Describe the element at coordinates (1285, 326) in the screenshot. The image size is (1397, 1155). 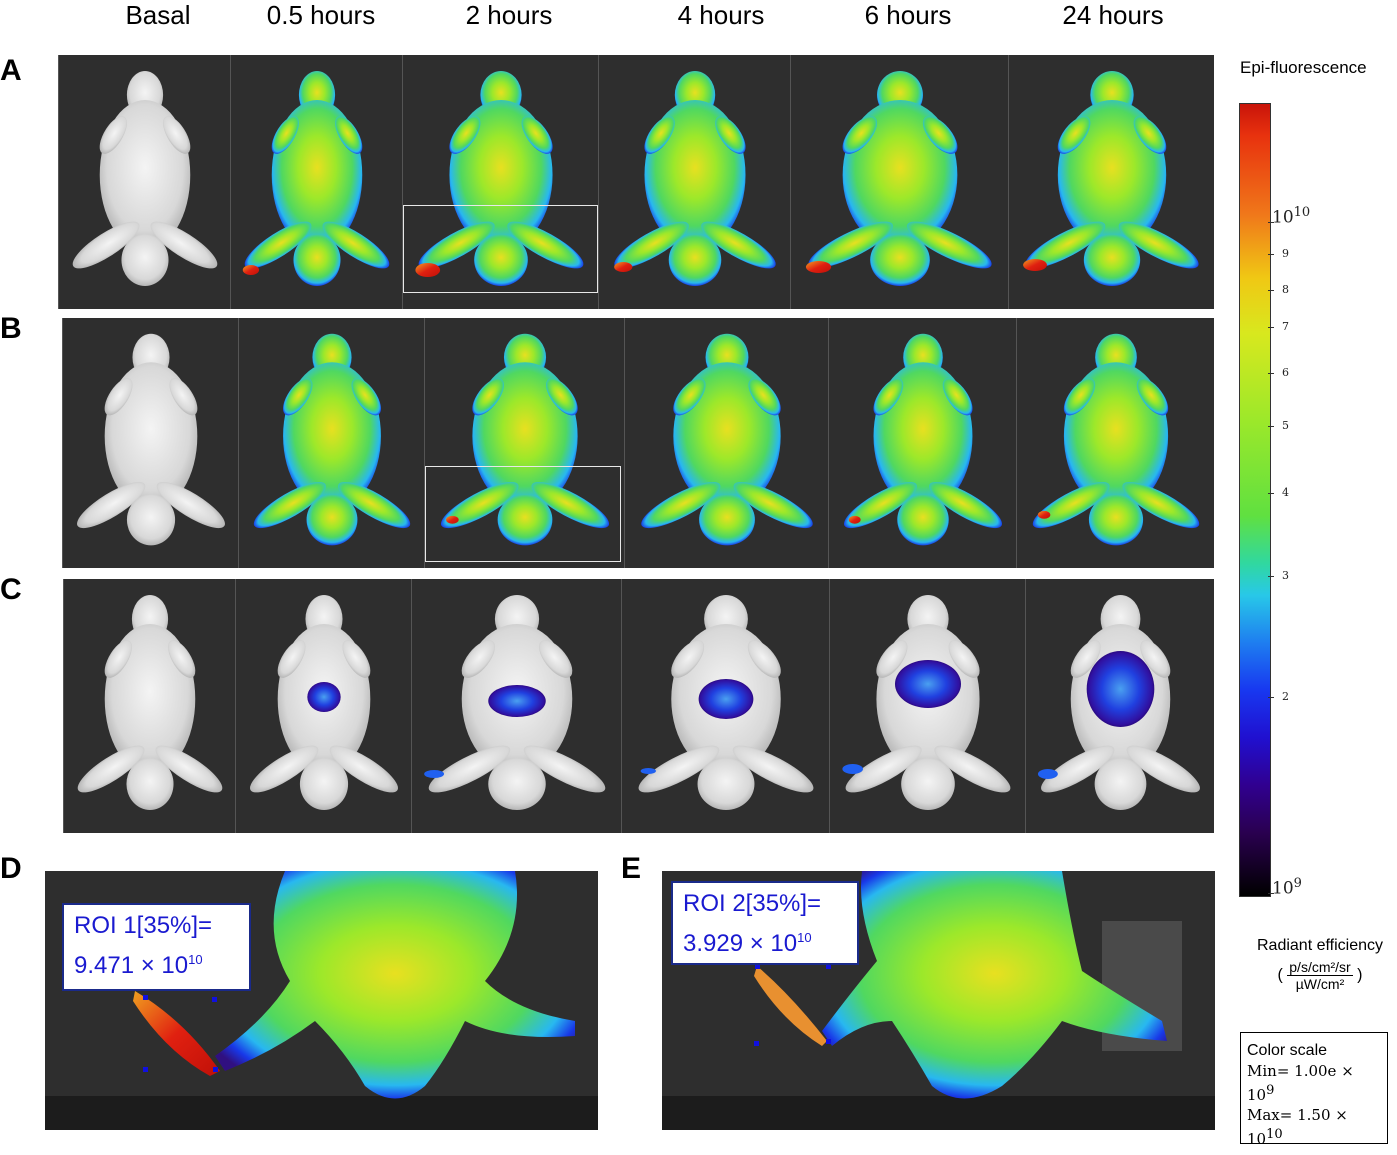
I see `colorbar-tick-7: 7` at that location.